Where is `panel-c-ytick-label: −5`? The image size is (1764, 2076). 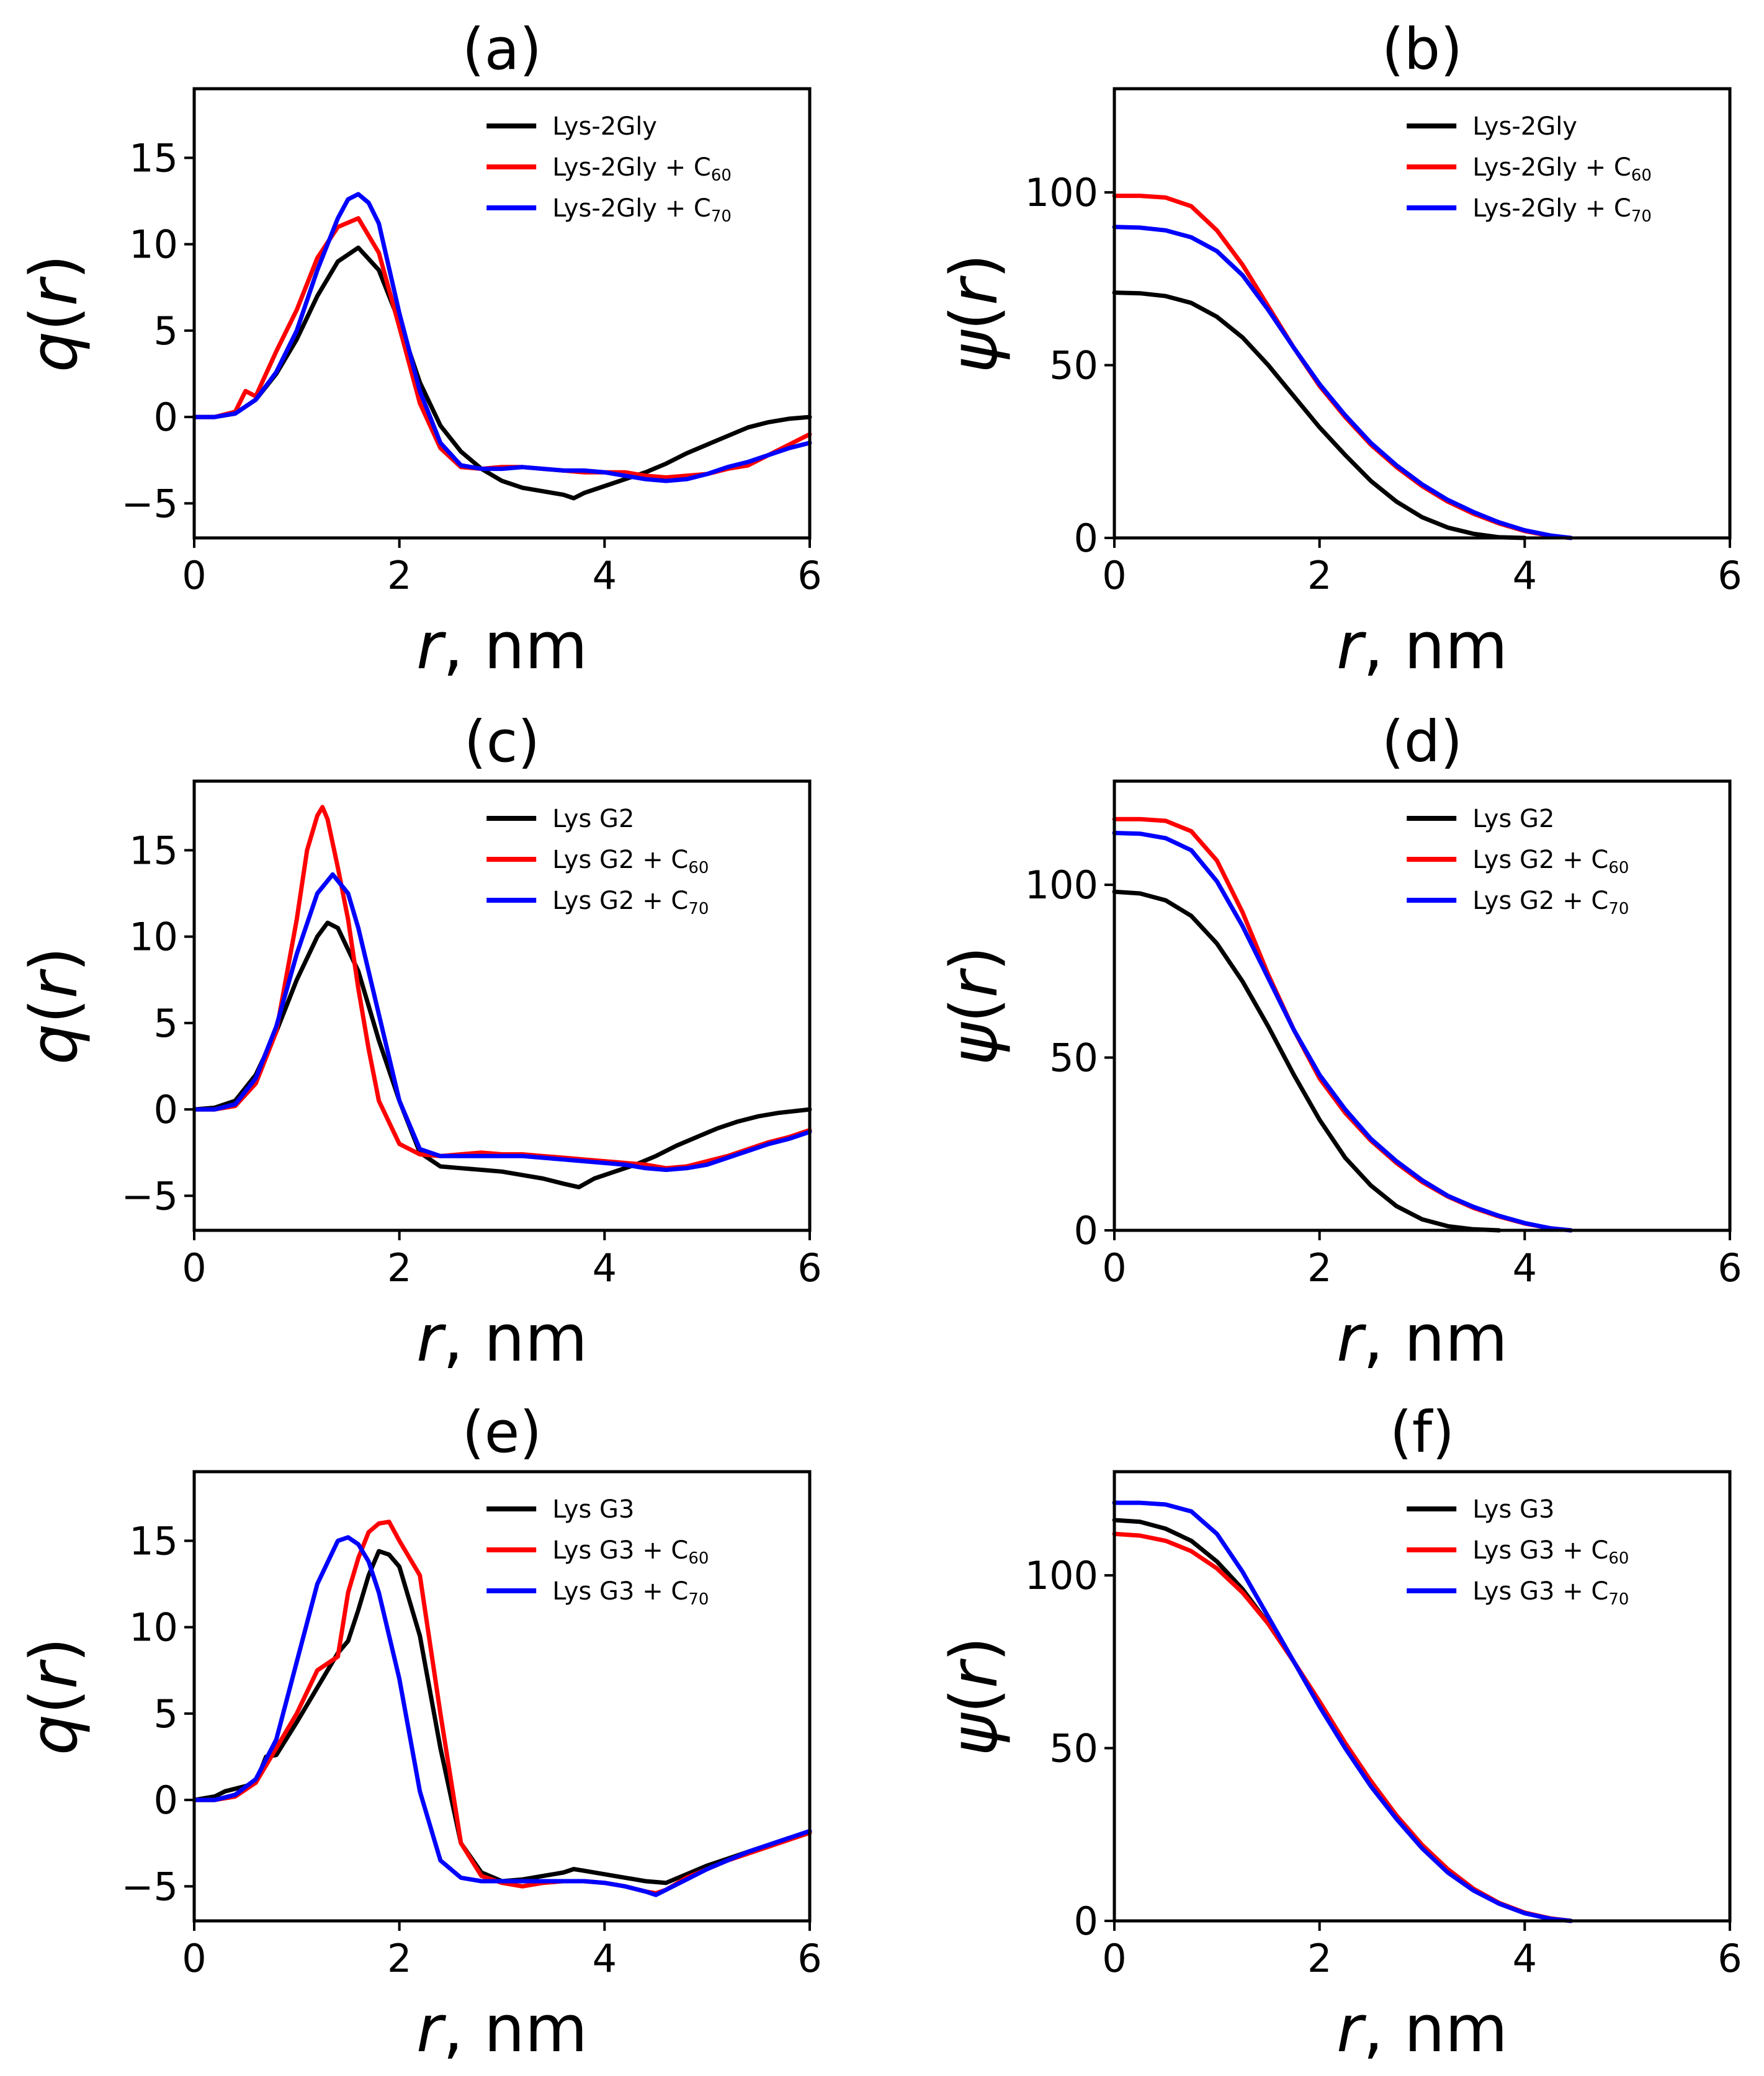
panel-c-ytick-label: −5 is located at coordinates (150, 1196).